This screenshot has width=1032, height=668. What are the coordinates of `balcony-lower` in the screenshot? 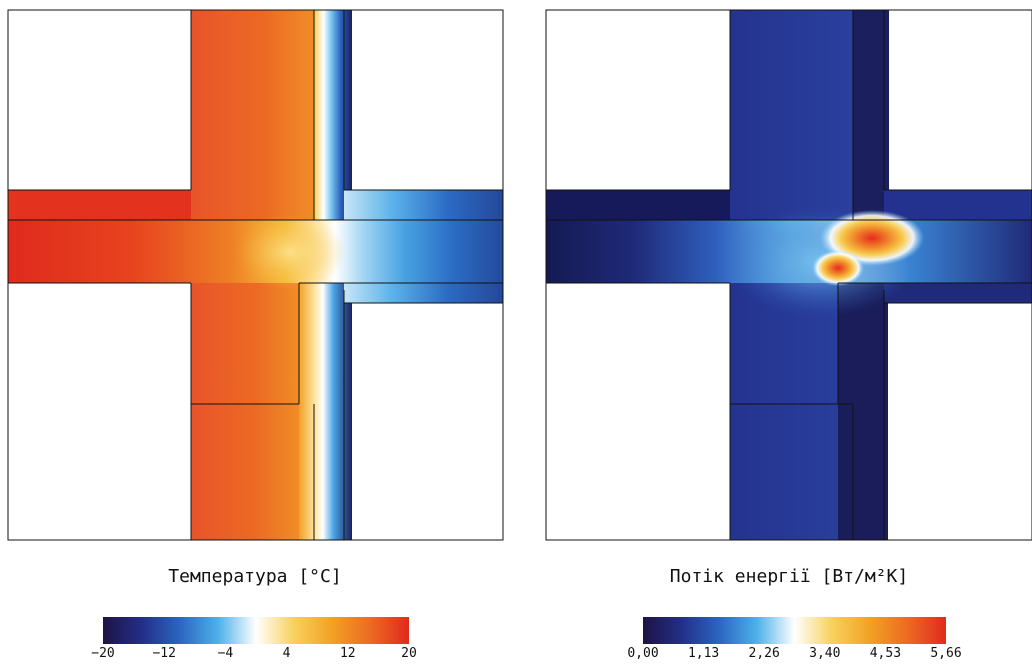 It's located at (423, 293).